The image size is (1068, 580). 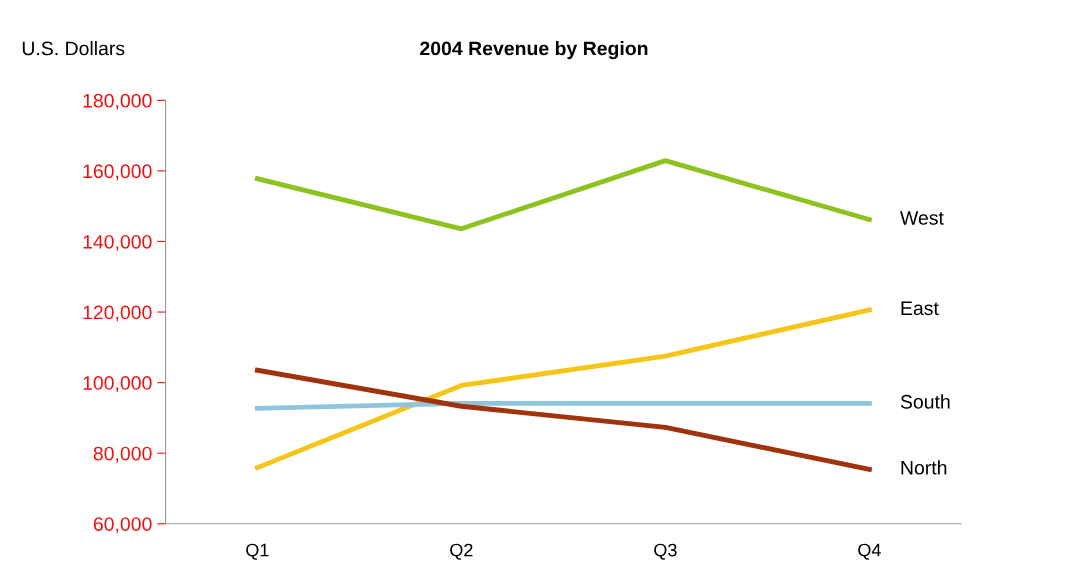 I want to click on x-tick-label: Q3, so click(x=665, y=551).